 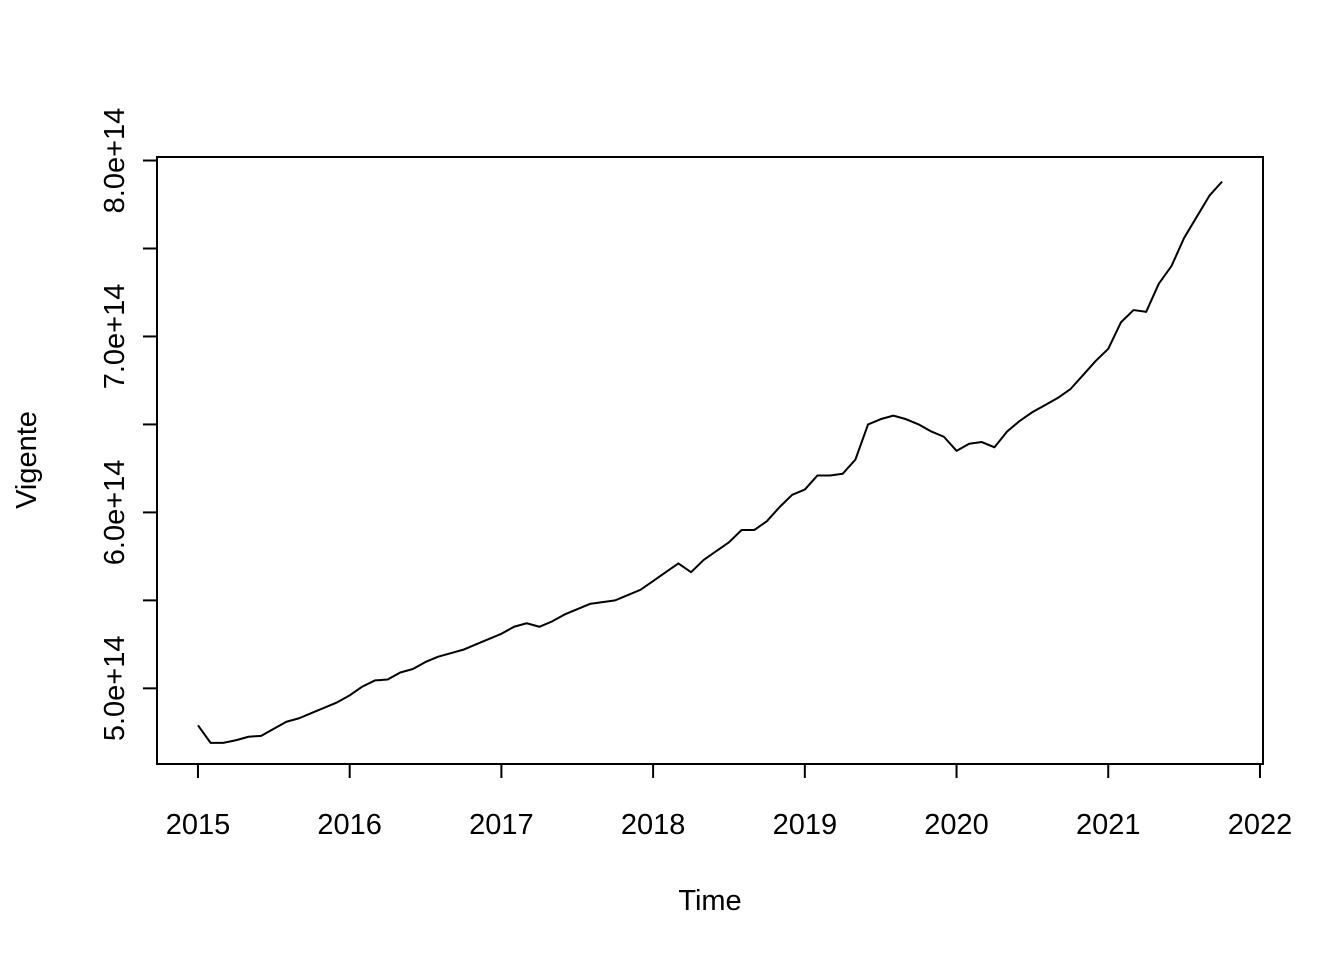 What do you see at coordinates (115, 161) in the screenshot?
I see `y-tick-label: 8.0e+14` at bounding box center [115, 161].